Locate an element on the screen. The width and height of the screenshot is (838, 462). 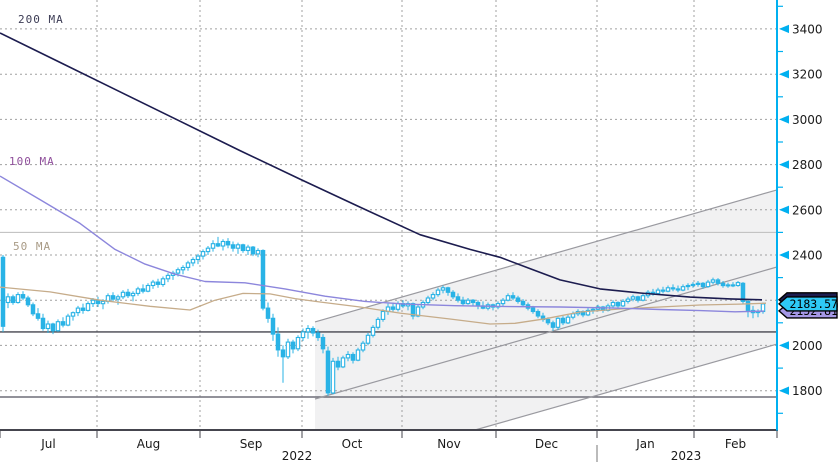
last-price-tag-value: 2183.5701 is located at coordinates (814, 304).